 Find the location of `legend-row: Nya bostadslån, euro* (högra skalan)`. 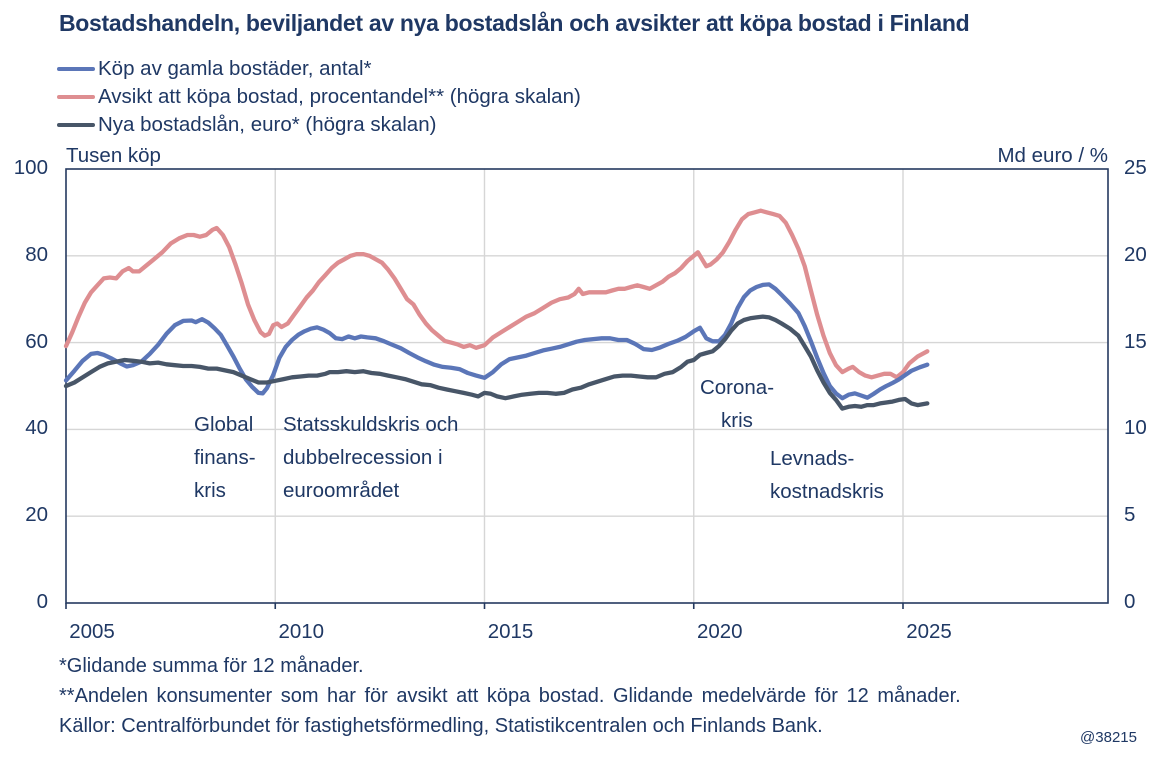

legend-row: Nya bostadslån, euro* (högra skalan) is located at coordinates (319, 125).